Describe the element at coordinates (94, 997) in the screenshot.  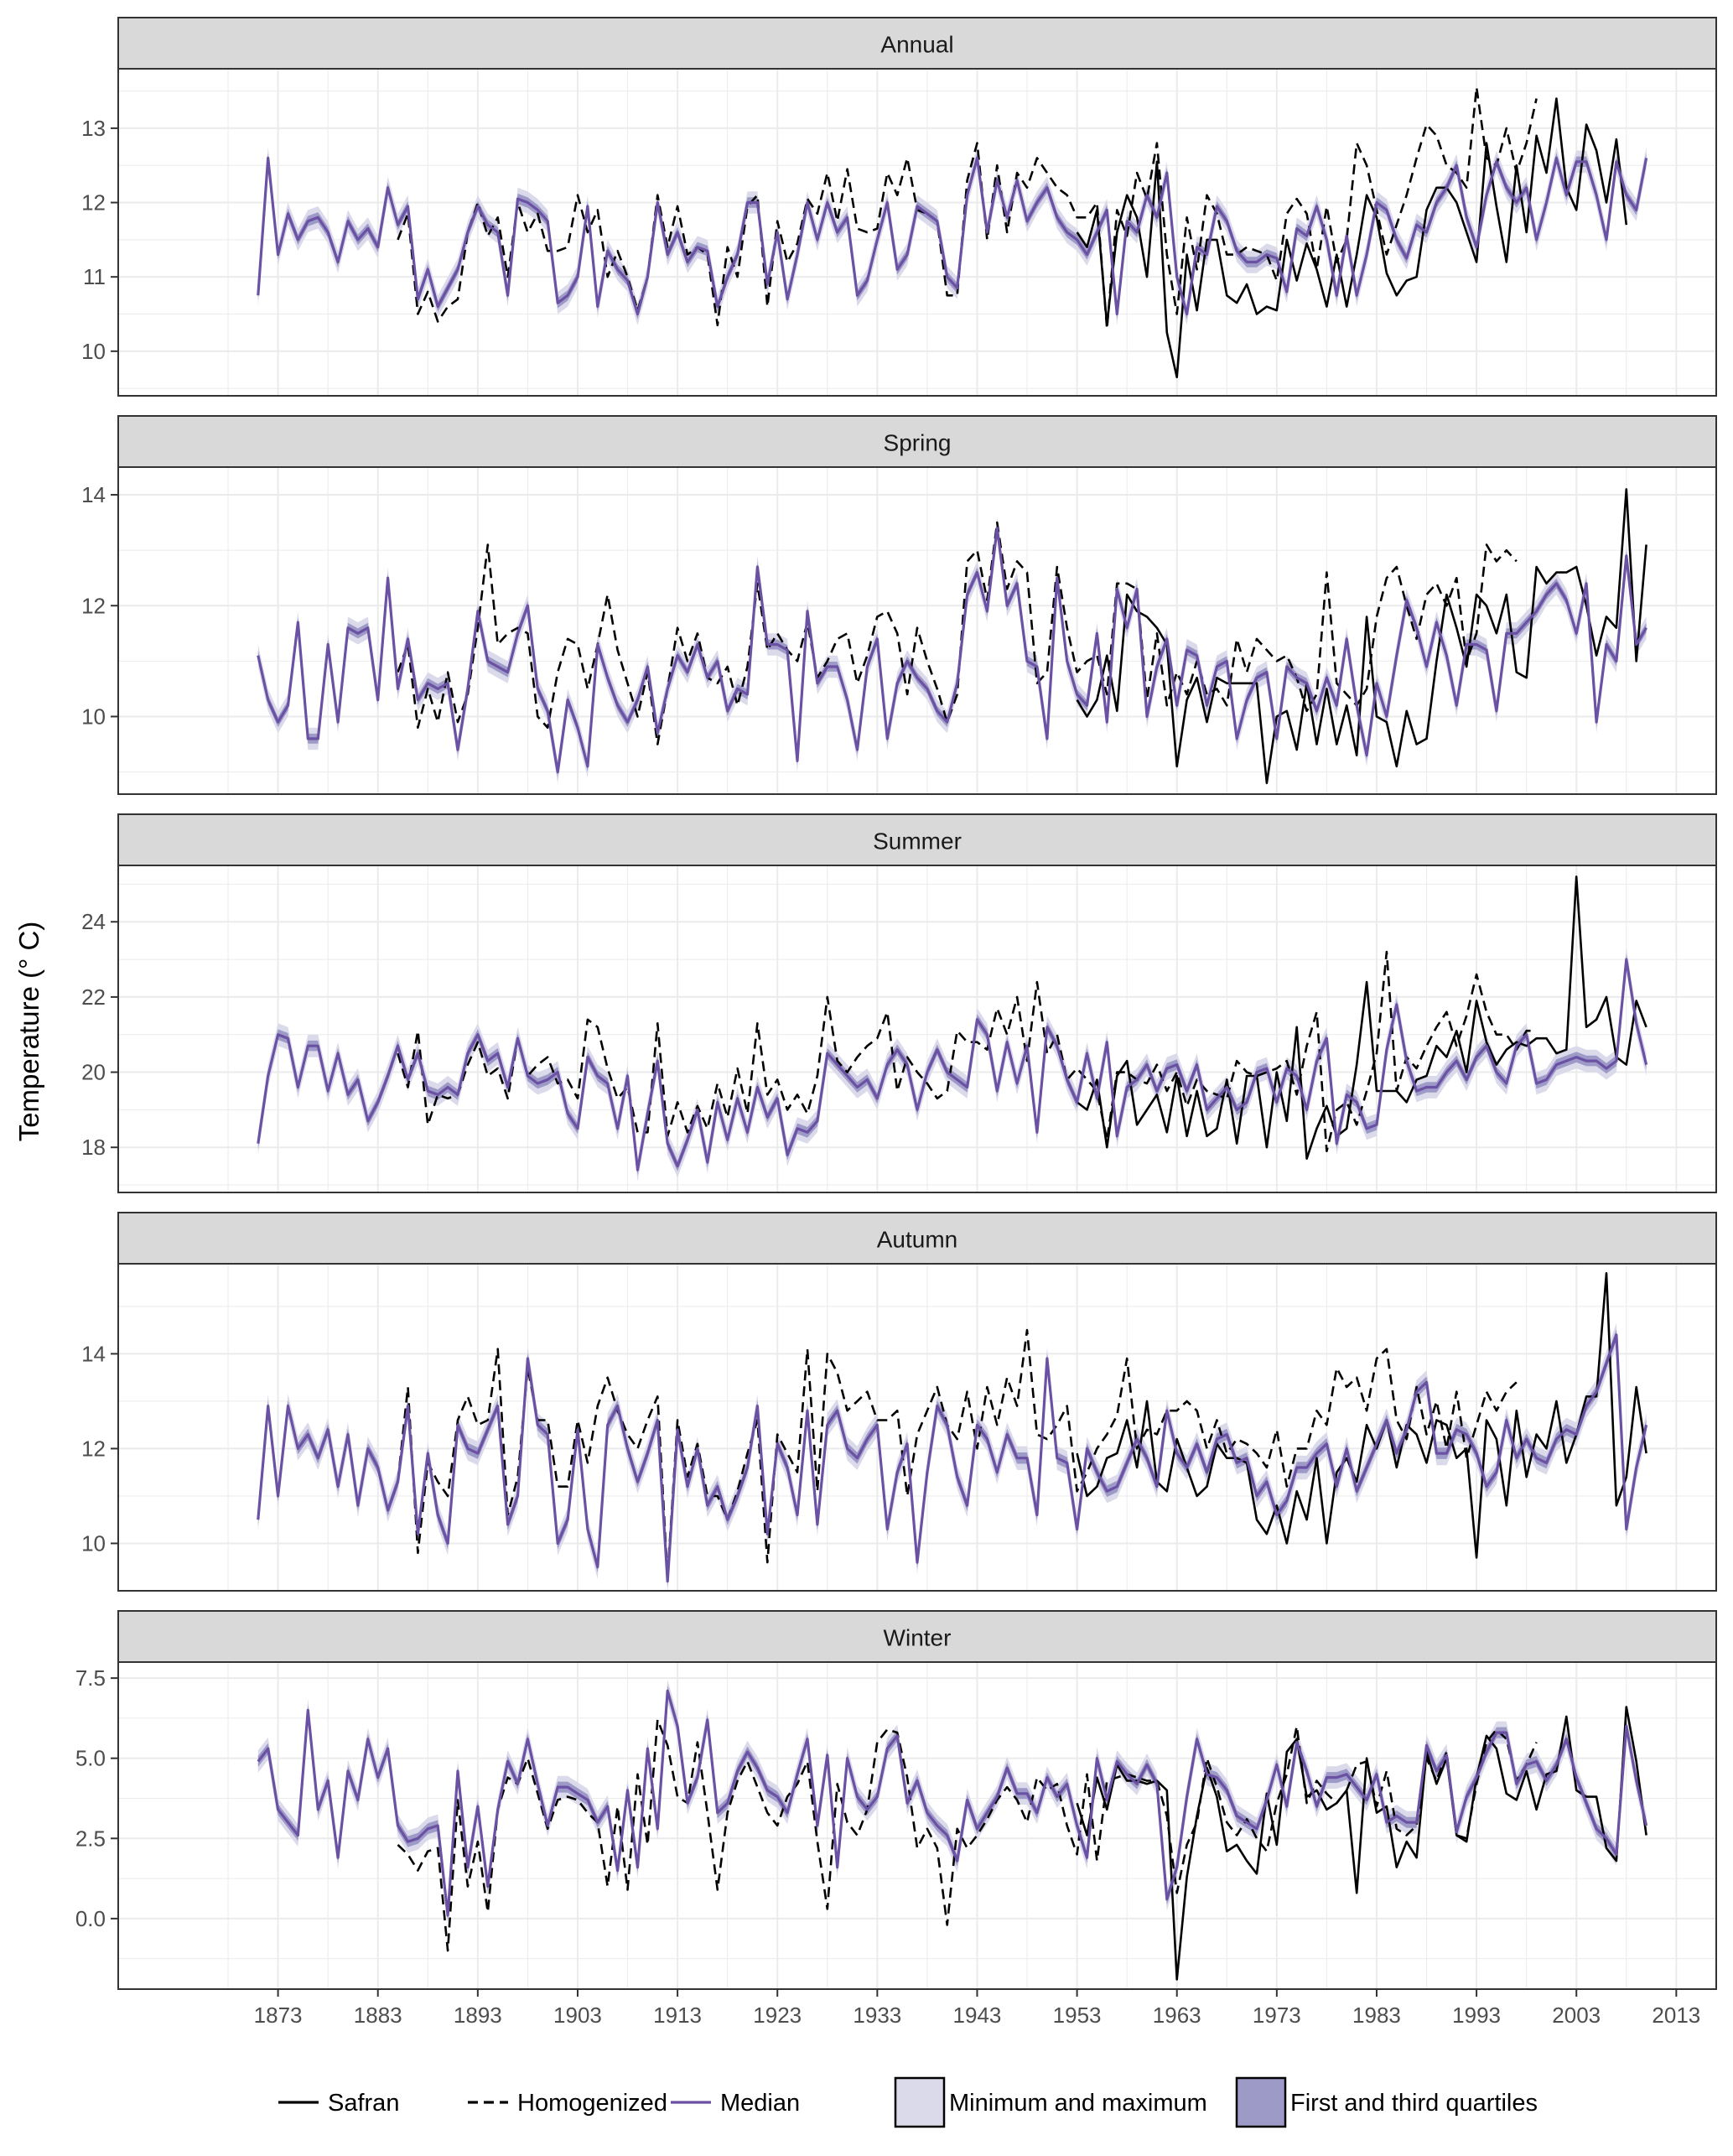
I see `y-tick-label: 22` at that location.